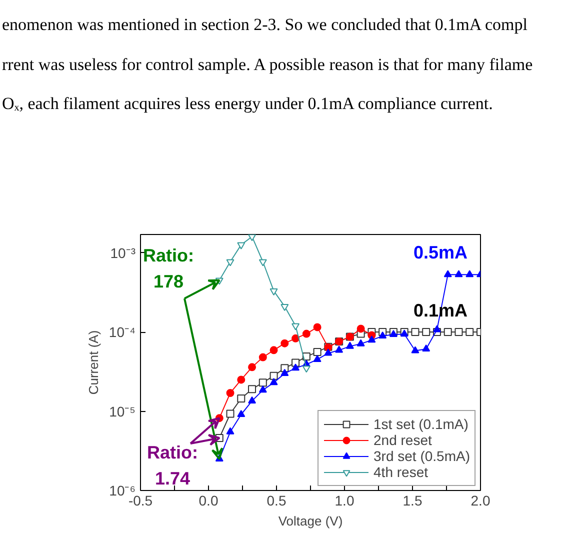  What do you see at coordinates (267, 65) in the screenshot?
I see `text: rrent was useless for control sample. A possible reason is that for many filame` at bounding box center [267, 65].